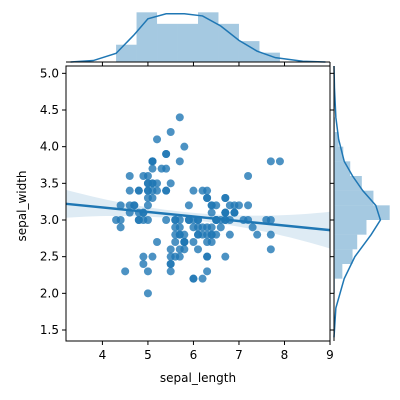 Image resolution: width=400 pixels, height=400 pixels. What do you see at coordinates (194, 355) in the screenshot?
I see `x-tick-label-2: 6` at bounding box center [194, 355].